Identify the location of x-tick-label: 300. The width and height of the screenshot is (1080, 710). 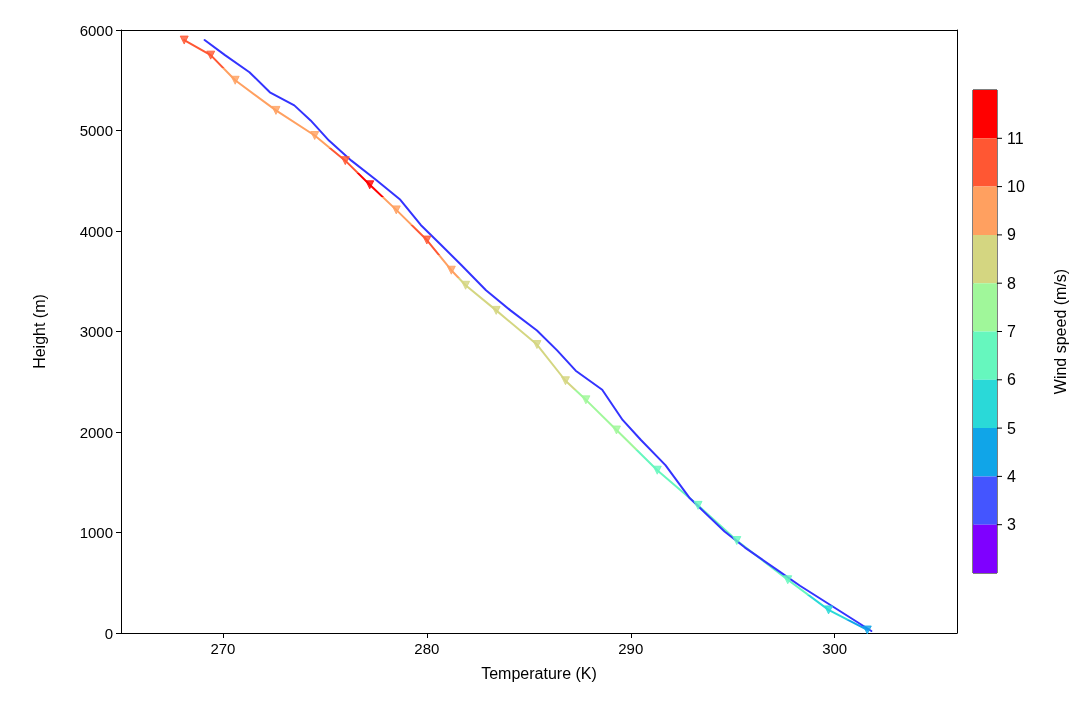
(835, 648).